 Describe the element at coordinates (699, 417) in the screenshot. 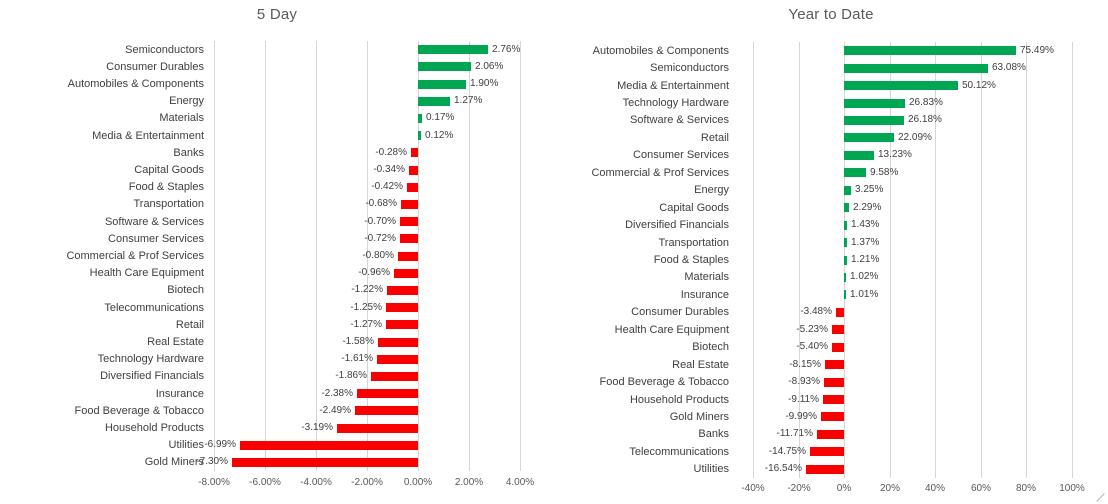

I see `category-label: Gold Miners` at that location.